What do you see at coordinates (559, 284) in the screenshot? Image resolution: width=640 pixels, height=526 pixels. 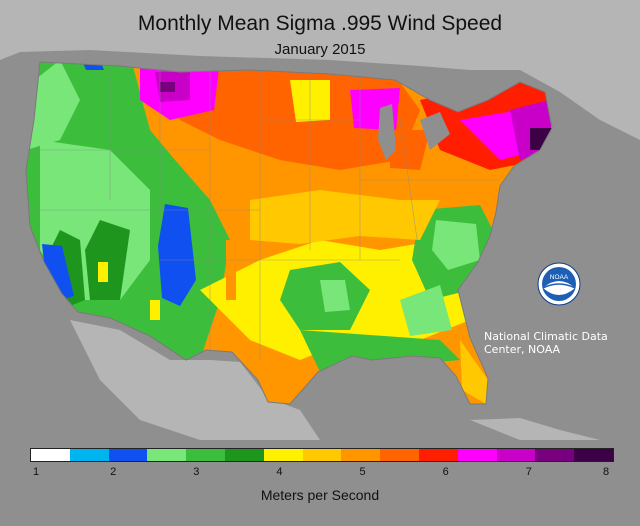 I see `noaa-logo-icon: NOAA` at bounding box center [559, 284].